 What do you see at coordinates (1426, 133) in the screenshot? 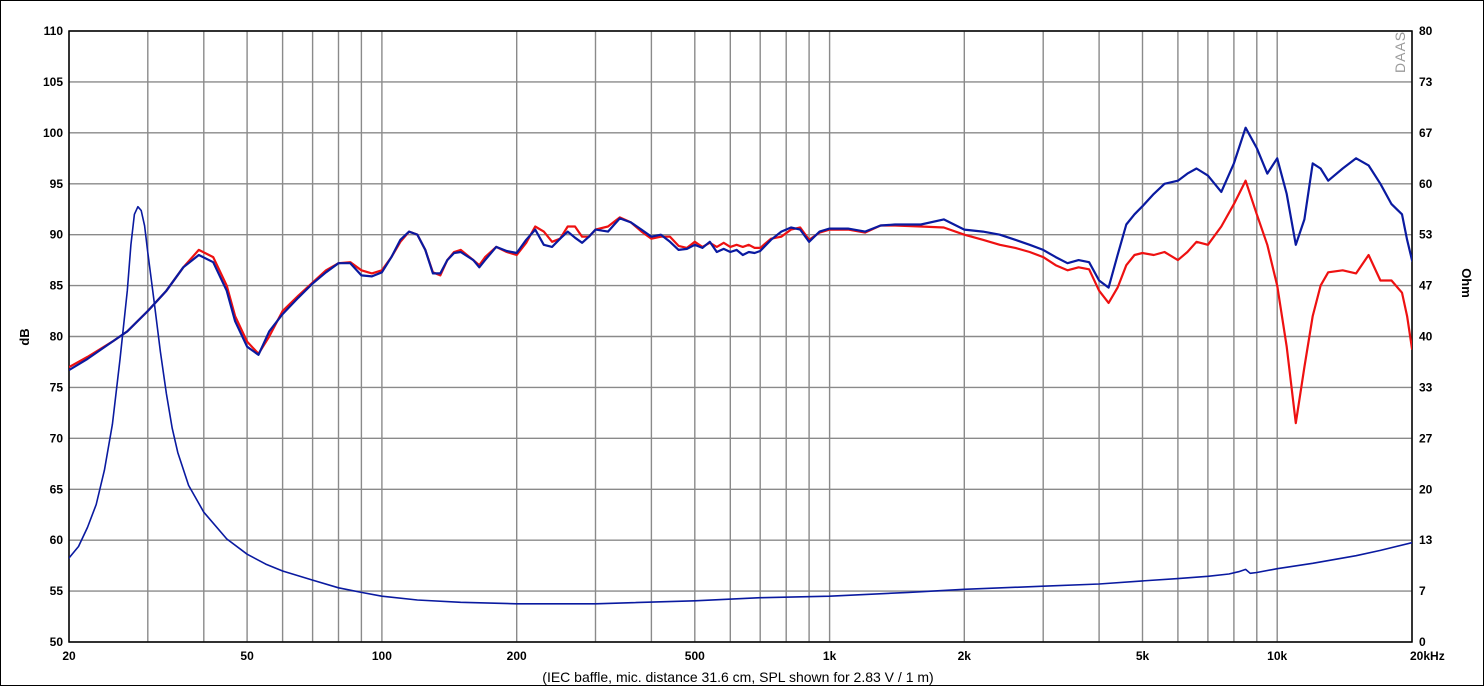
I see `y-right-tick-label: 67` at bounding box center [1426, 133].